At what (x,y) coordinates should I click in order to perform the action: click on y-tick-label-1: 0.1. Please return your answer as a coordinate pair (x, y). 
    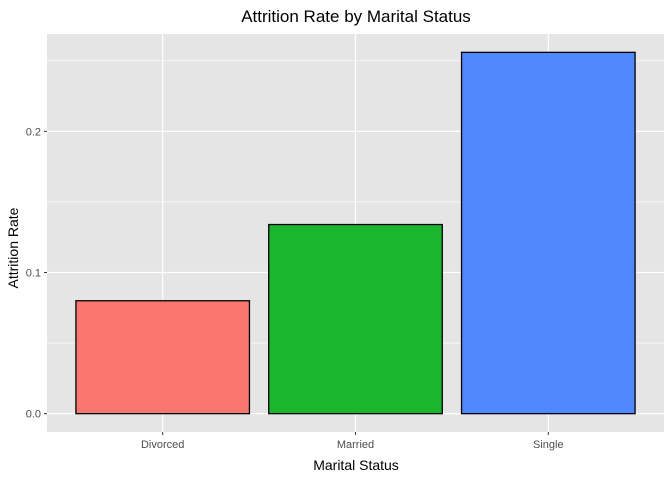
    Looking at the image, I should click on (33, 274).